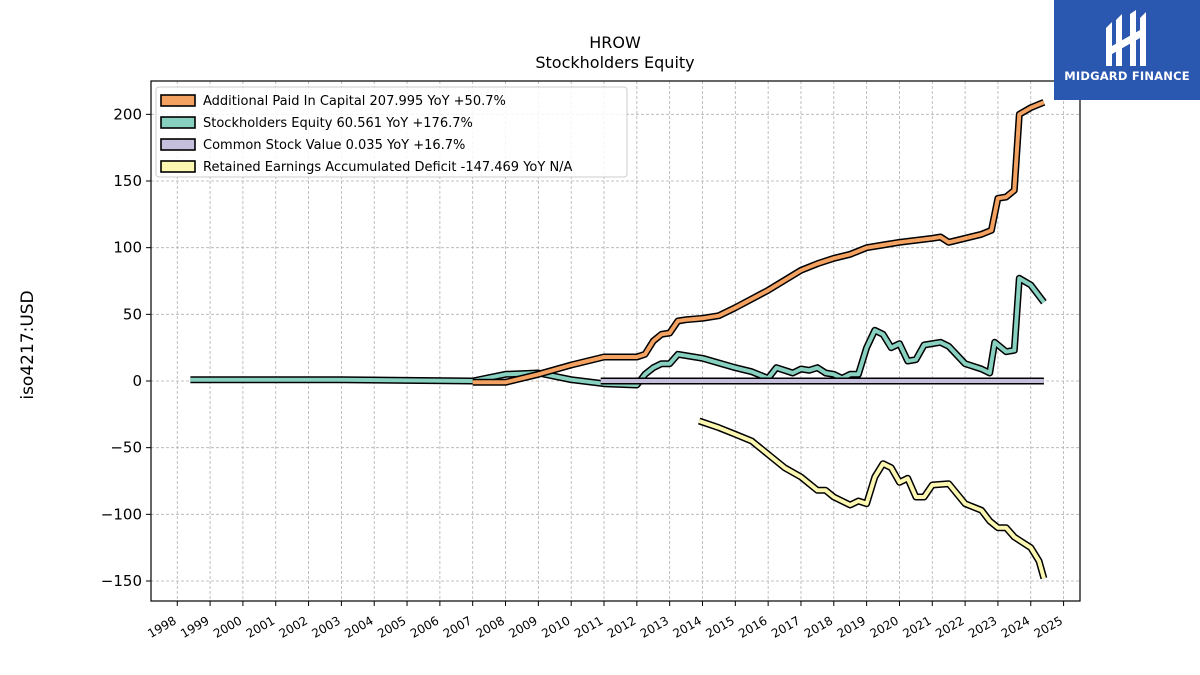 The width and height of the screenshot is (1200, 675). I want to click on x-tick-label: 2010, so click(555, 626).